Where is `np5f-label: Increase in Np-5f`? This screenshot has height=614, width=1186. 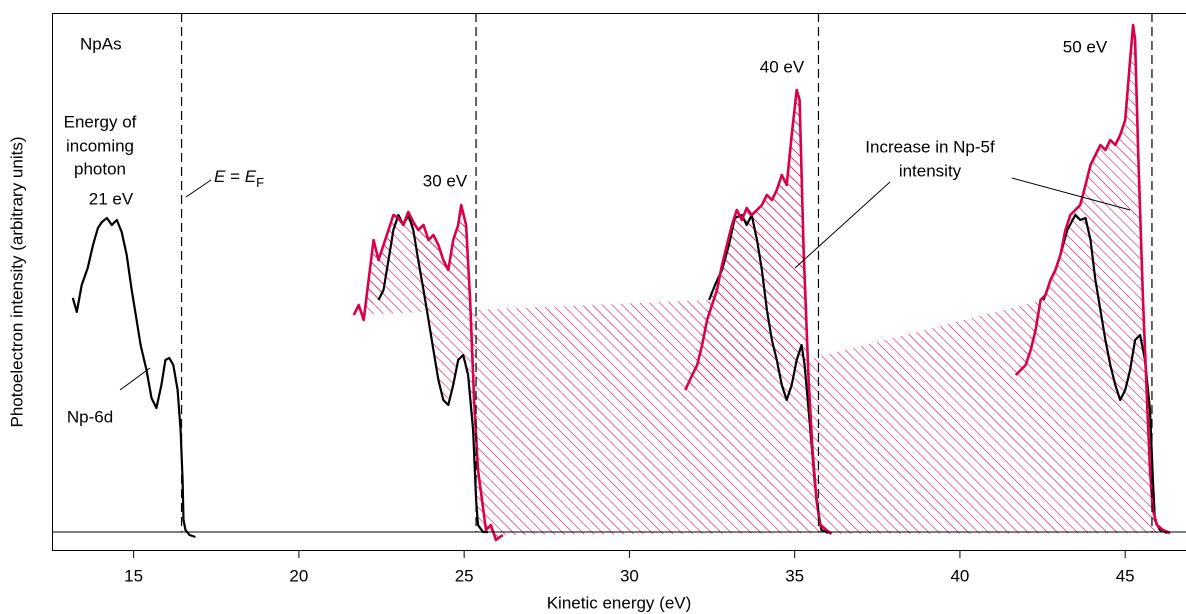 np5f-label: Increase in Np-5f is located at coordinates (930, 146).